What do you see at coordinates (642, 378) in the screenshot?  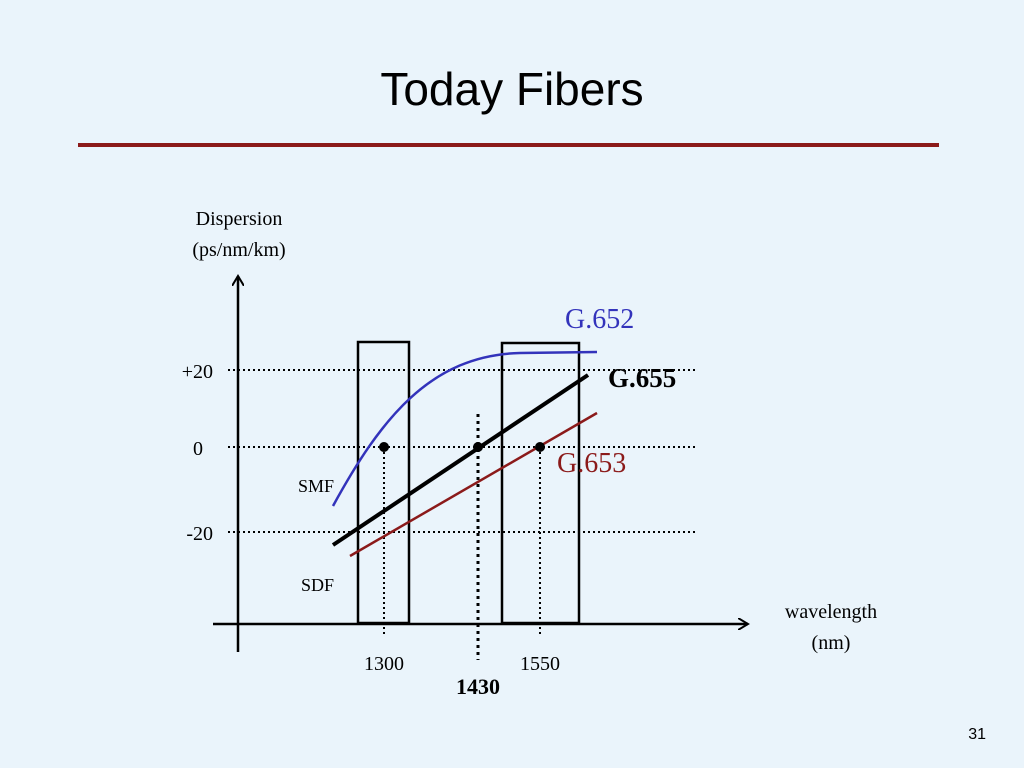 I see `g655-label: G.655` at bounding box center [642, 378].